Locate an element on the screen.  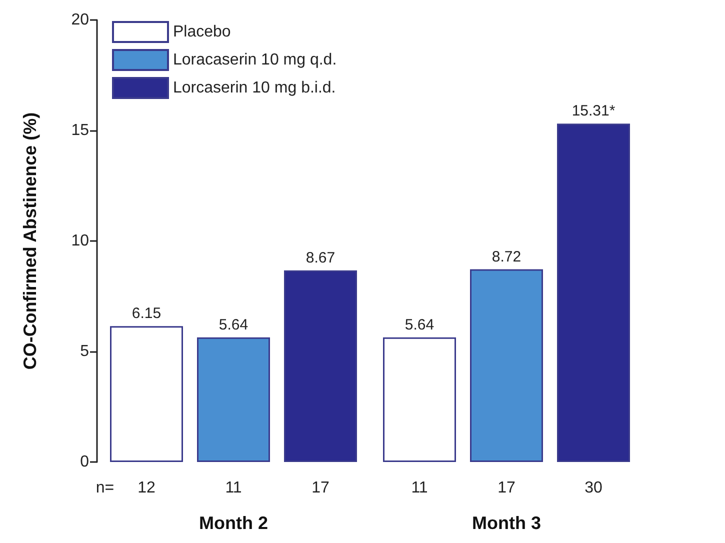
legend-label: Placebo is located at coordinates (202, 32).